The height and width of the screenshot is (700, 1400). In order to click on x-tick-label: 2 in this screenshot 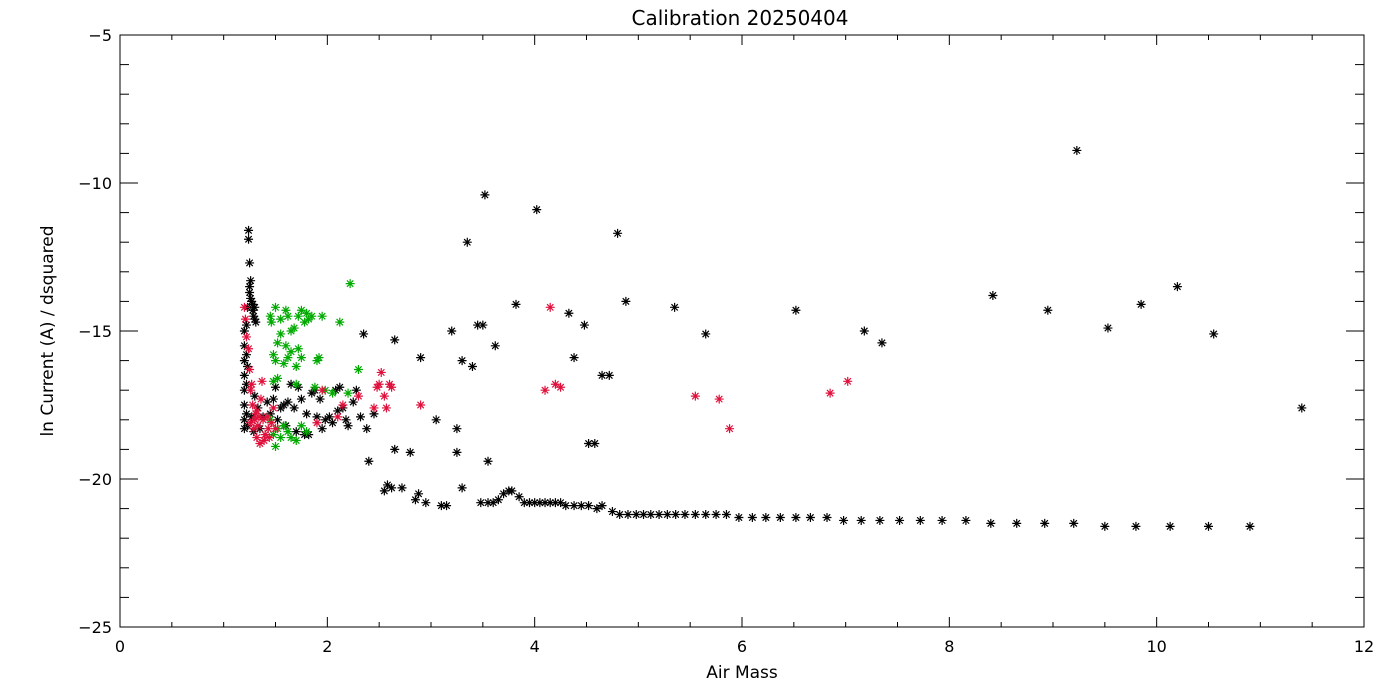, I will do `click(327, 646)`.